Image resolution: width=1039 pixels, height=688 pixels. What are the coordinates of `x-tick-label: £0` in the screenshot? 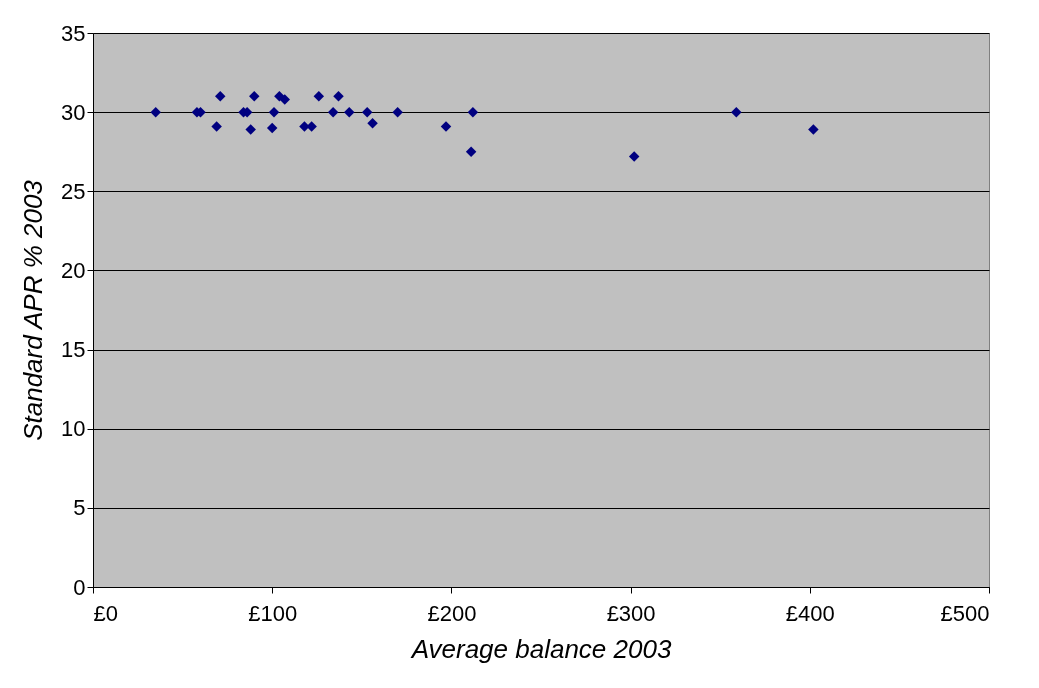 It's located at (105, 613).